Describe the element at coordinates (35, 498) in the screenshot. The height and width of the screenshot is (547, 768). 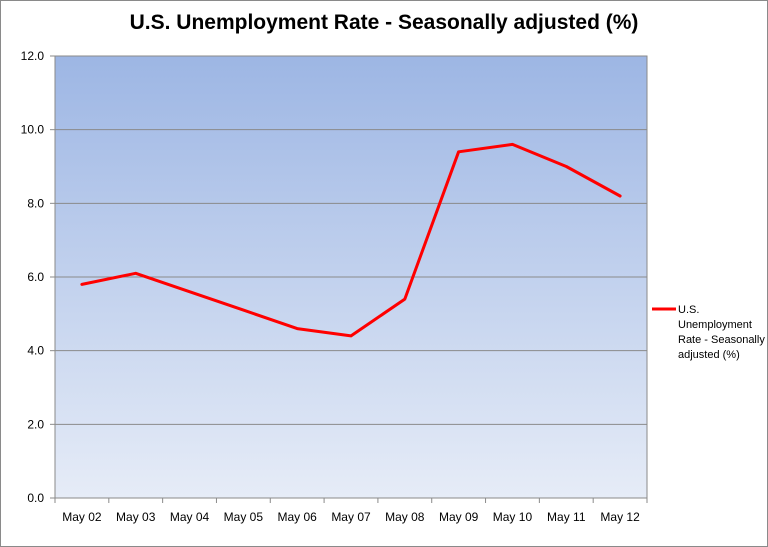
I see `y-tick-label: 0.0` at that location.